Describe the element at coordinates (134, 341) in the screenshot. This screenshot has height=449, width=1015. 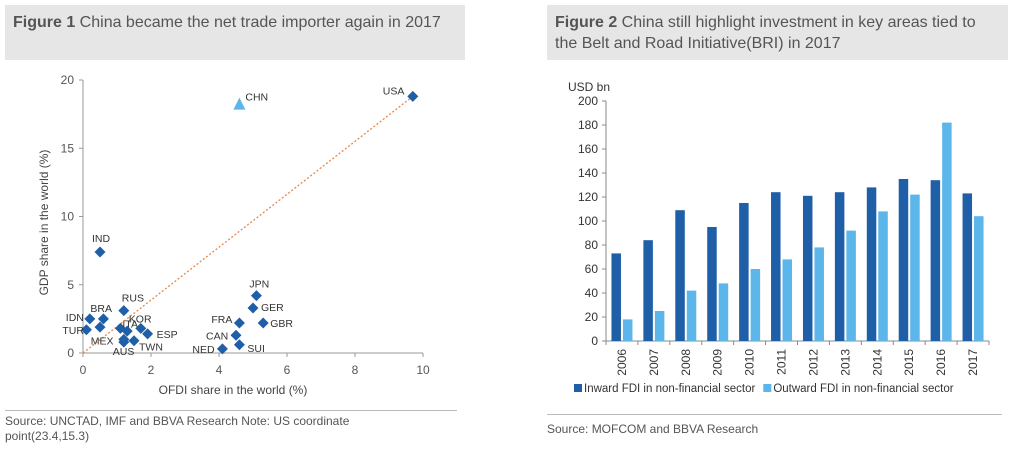
I see `data-point-twn` at that location.